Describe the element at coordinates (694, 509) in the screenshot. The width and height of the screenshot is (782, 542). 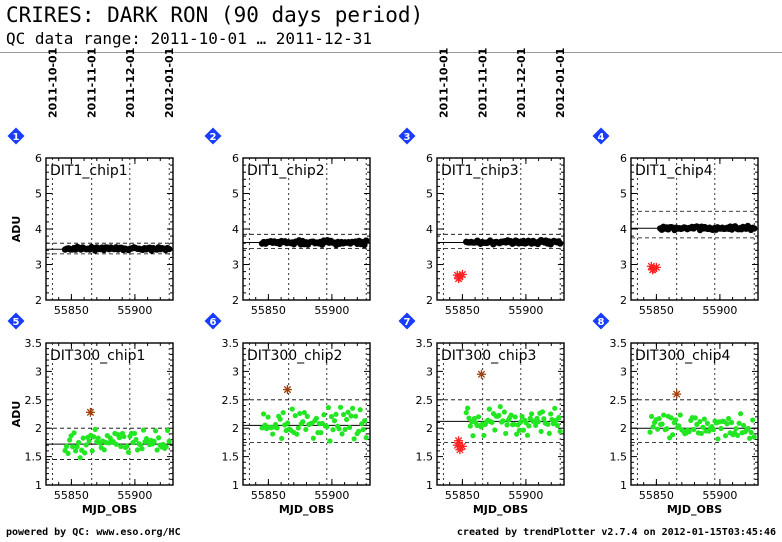
I see `x-axis-label: MJD_OBS` at that location.